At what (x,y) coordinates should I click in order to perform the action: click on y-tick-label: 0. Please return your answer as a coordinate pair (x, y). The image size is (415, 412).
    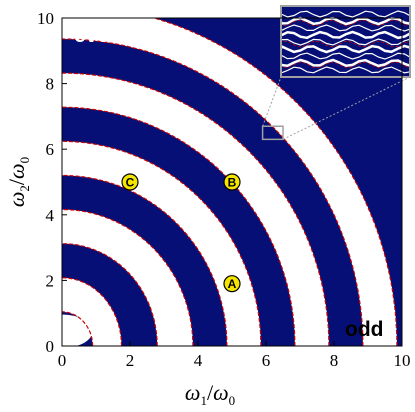
    Looking at the image, I should click on (50, 346).